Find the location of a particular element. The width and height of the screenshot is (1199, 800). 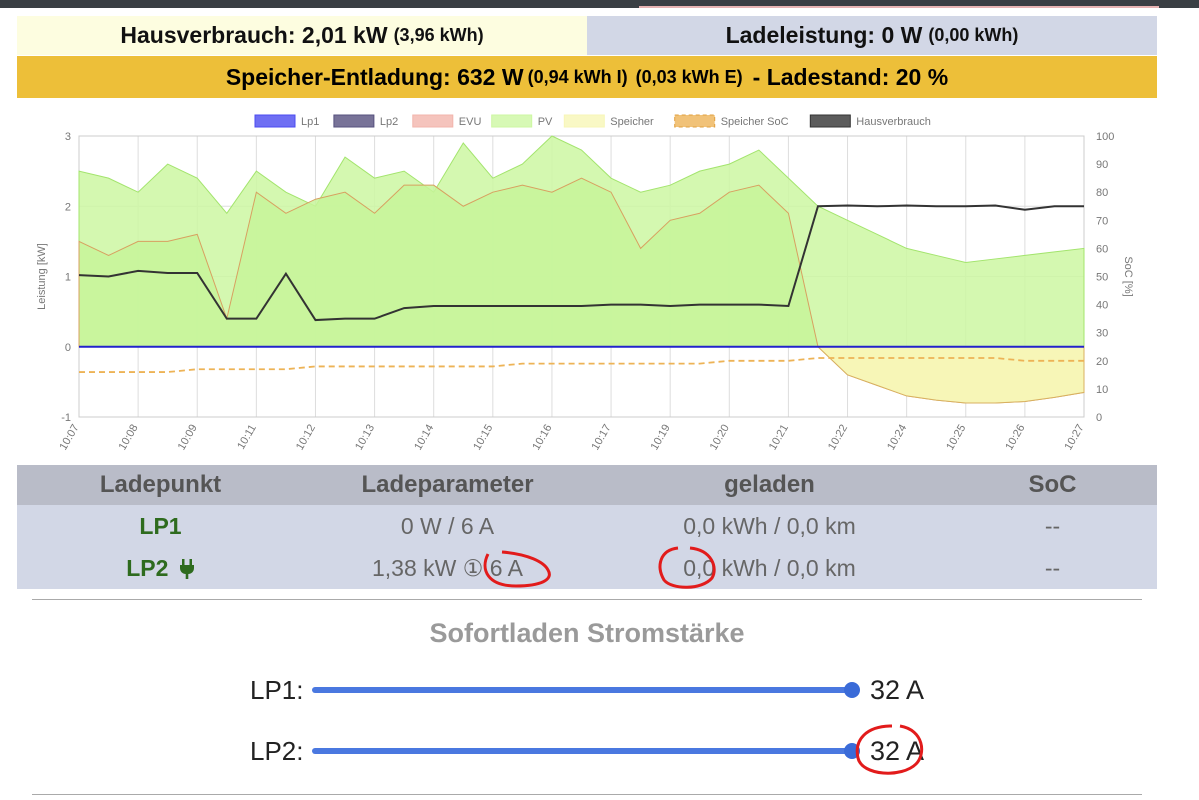

lp1-name: LP1 is located at coordinates (160, 526).